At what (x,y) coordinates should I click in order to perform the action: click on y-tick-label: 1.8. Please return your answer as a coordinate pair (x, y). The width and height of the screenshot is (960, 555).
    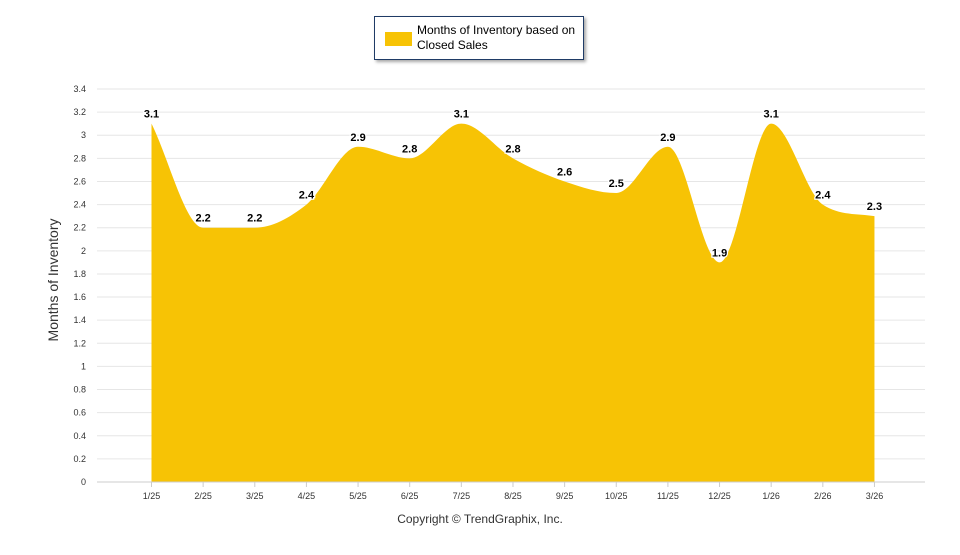
    Looking at the image, I should click on (79, 274).